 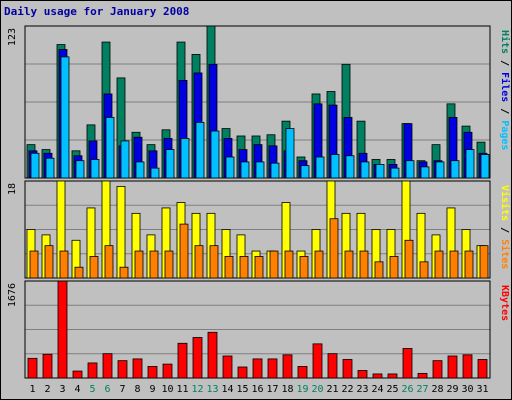 I want to click on x-tick-label: 1, so click(x=32, y=389).